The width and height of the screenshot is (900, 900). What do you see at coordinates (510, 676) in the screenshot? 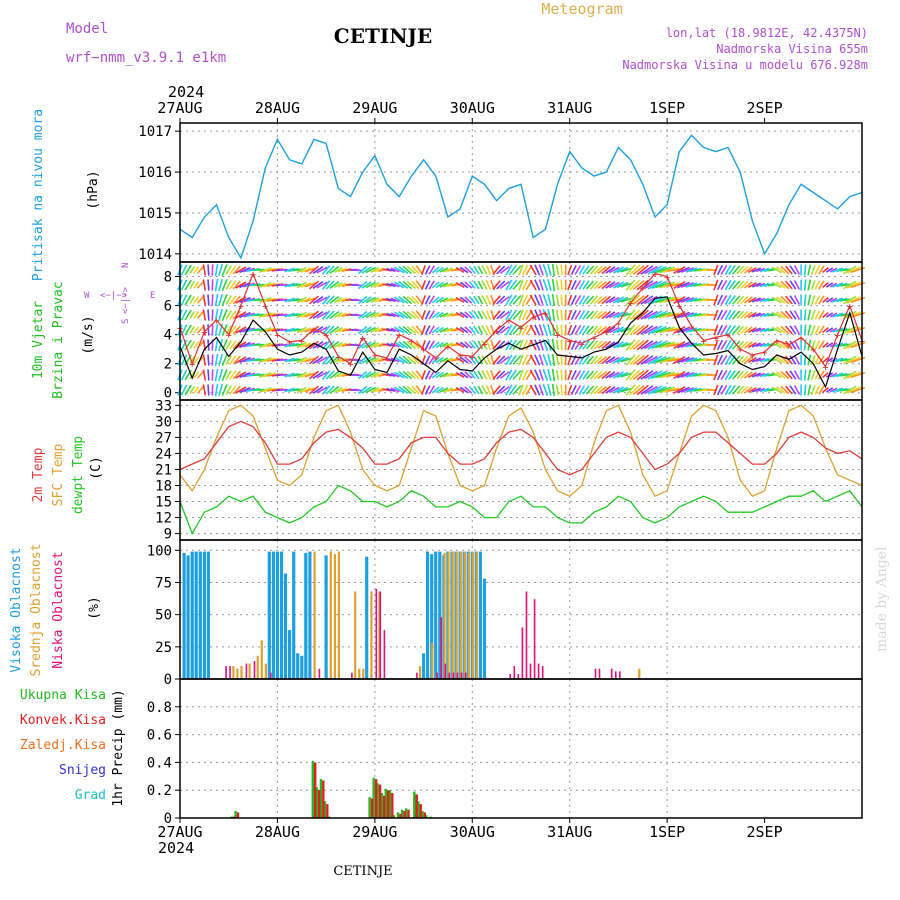
I see `cloud-low-bar` at bounding box center [510, 676].